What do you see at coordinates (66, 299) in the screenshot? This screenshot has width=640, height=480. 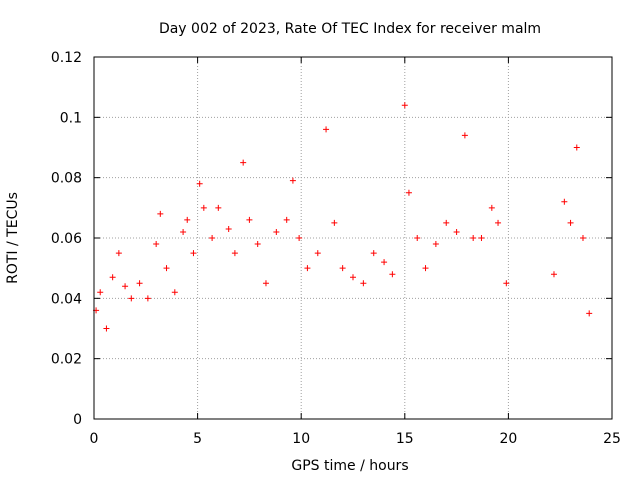 I see `y-tick-label: 0.04` at bounding box center [66, 299].